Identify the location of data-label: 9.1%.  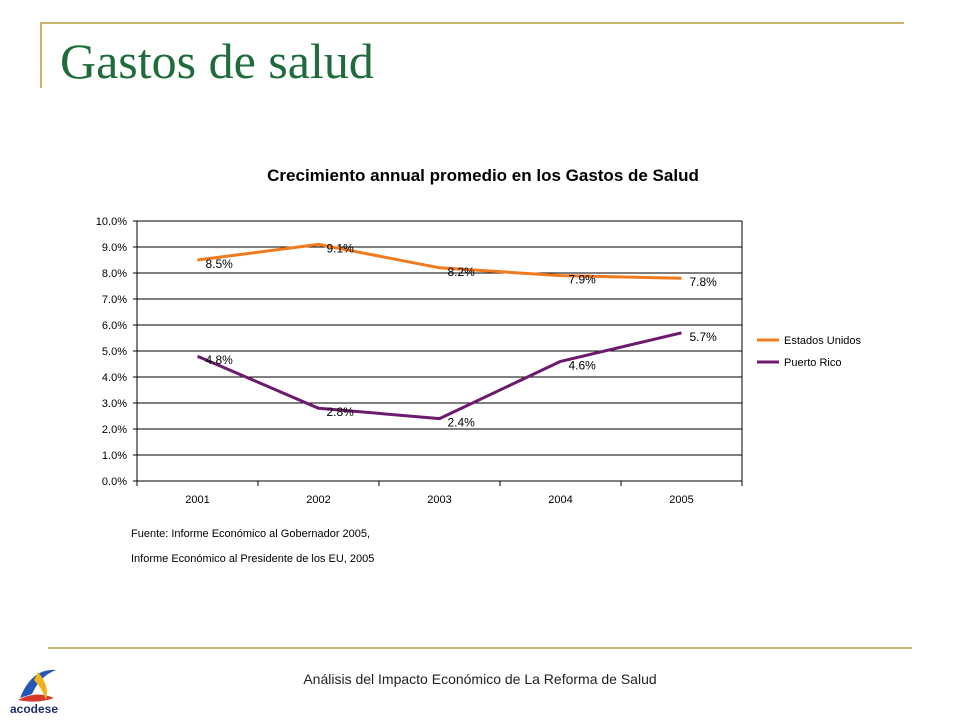
(341, 248).